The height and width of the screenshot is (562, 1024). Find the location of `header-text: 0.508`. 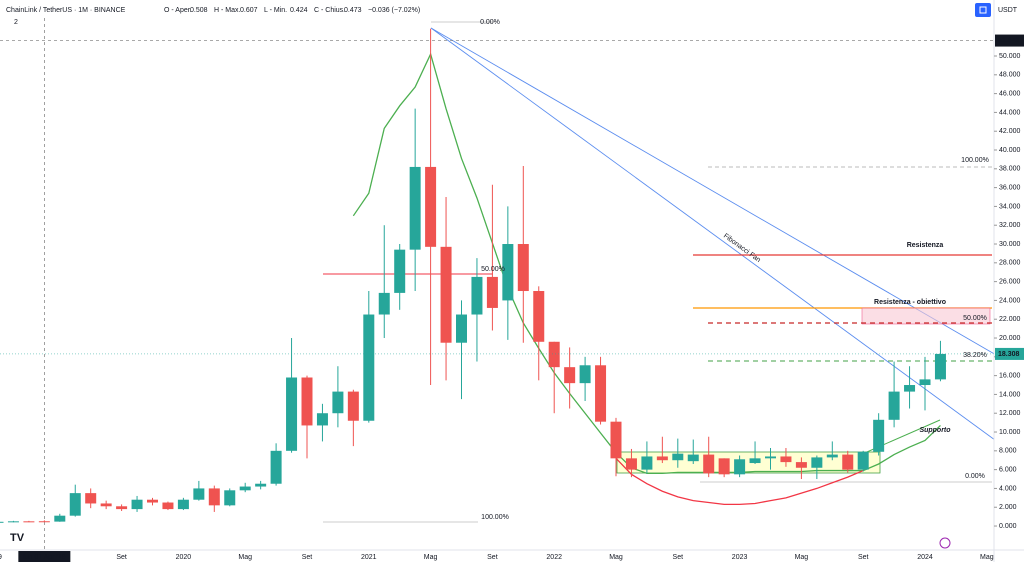

header-text: 0.508 is located at coordinates (199, 10).